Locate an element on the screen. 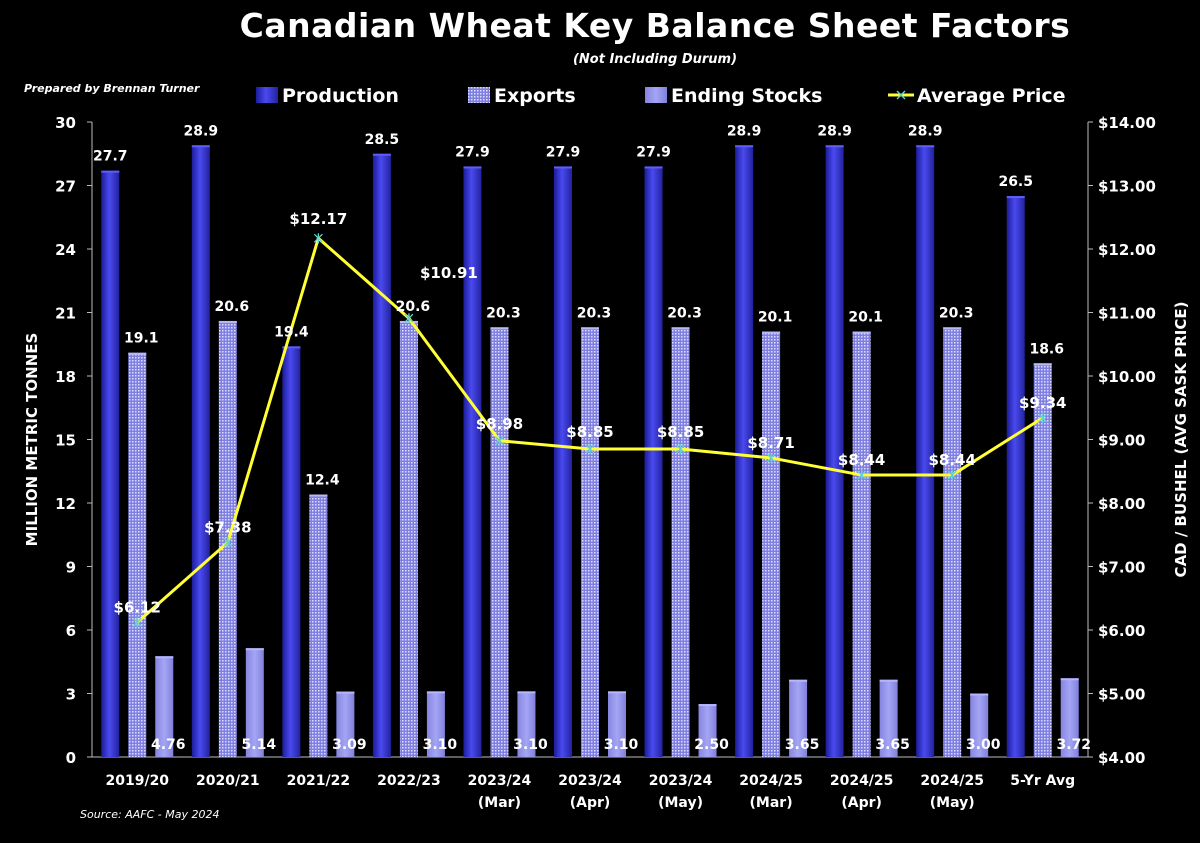 The height and width of the screenshot is (843, 1200). exports-value-label: 18.6 is located at coordinates (1046, 349).